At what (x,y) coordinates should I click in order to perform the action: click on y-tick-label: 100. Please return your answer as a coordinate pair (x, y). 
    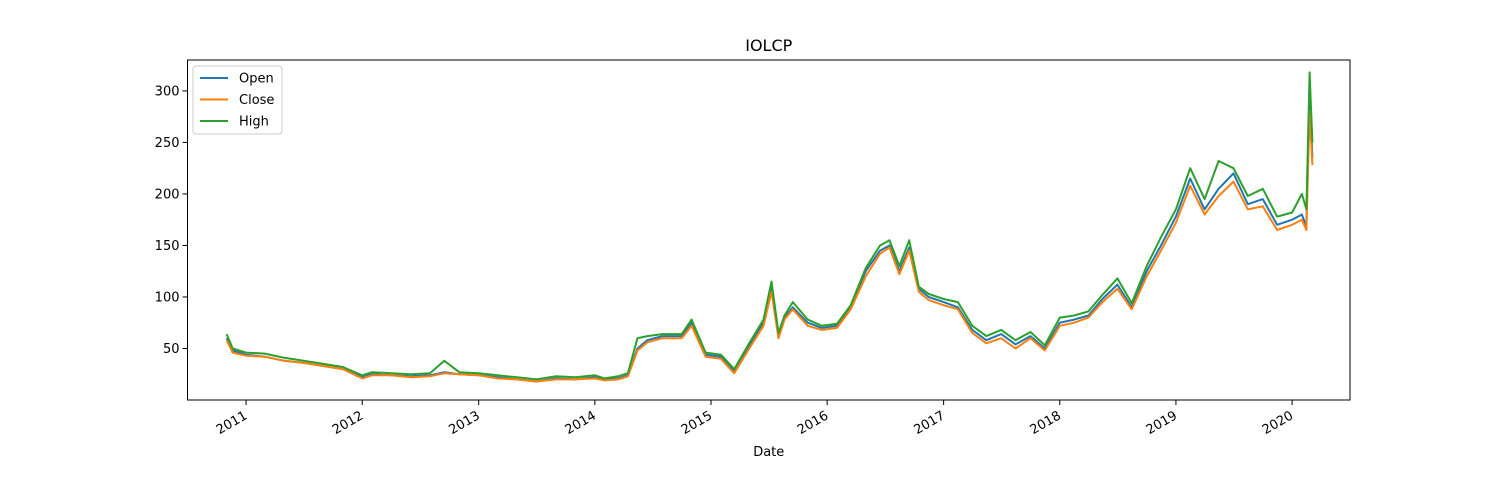
    Looking at the image, I should click on (167, 297).